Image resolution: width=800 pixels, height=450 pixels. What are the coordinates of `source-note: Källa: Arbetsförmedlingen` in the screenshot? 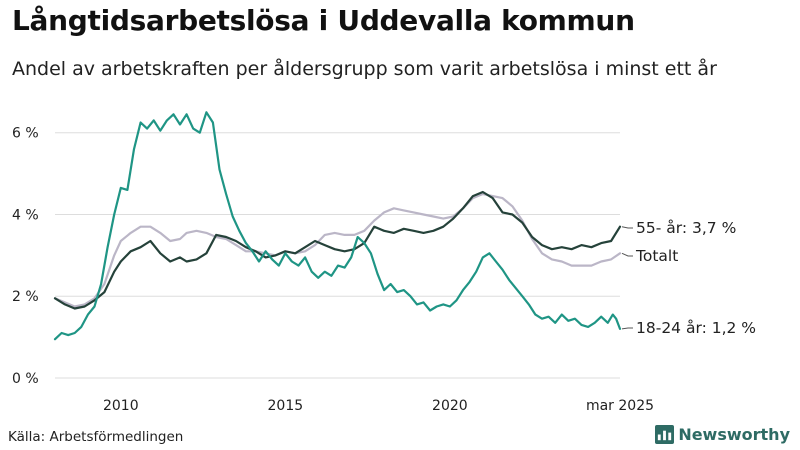 It's located at (96, 437).